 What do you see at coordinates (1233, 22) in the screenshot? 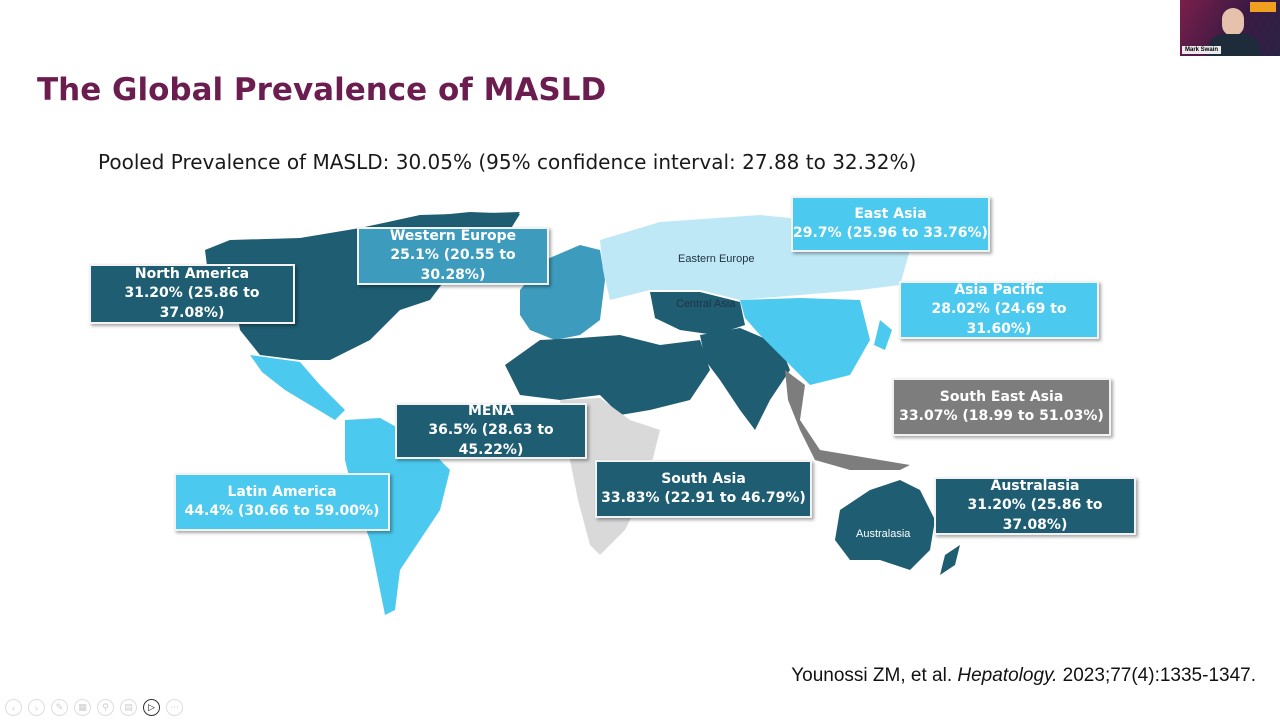
I see `participant-head` at bounding box center [1233, 22].